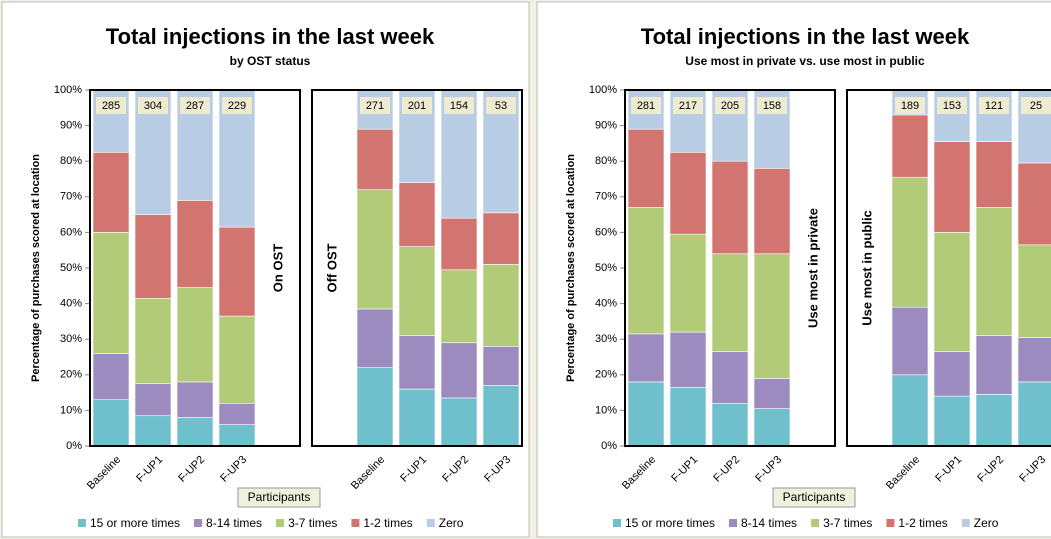 The width and height of the screenshot is (1051, 539). I want to click on total-label: 189, so click(910, 106).